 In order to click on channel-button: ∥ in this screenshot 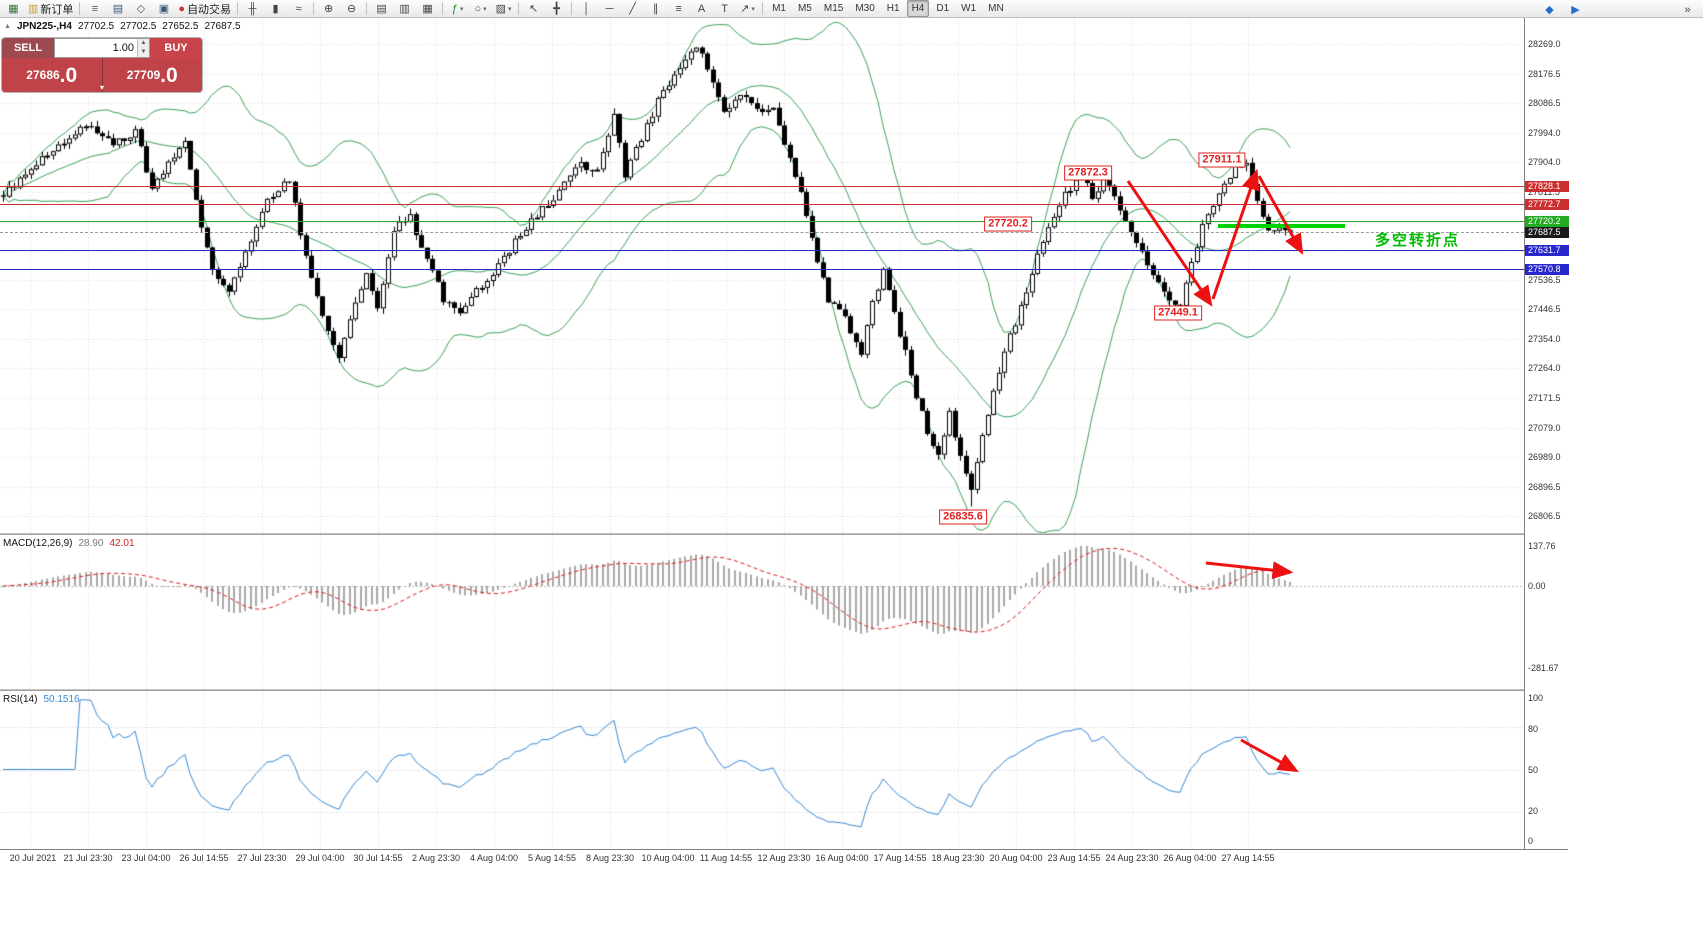, I will do `click(655, 9)`.